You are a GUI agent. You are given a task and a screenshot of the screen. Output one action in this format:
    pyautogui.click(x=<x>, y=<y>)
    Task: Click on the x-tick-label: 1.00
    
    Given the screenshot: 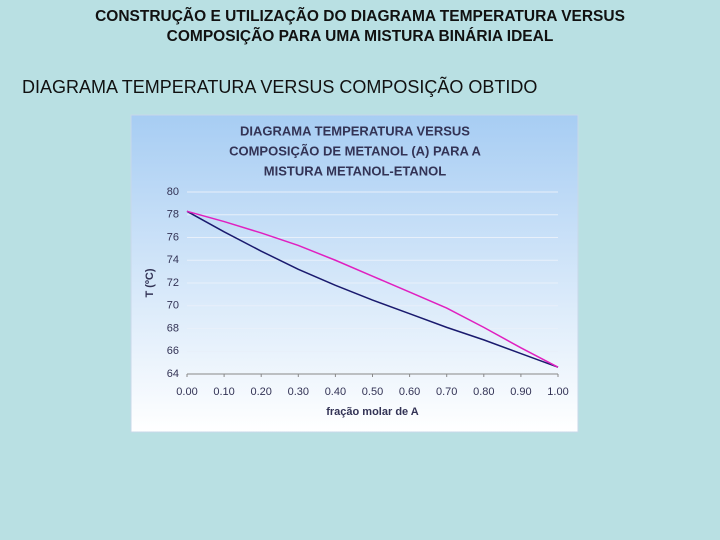 What is the action you would take?
    pyautogui.click(x=557, y=392)
    